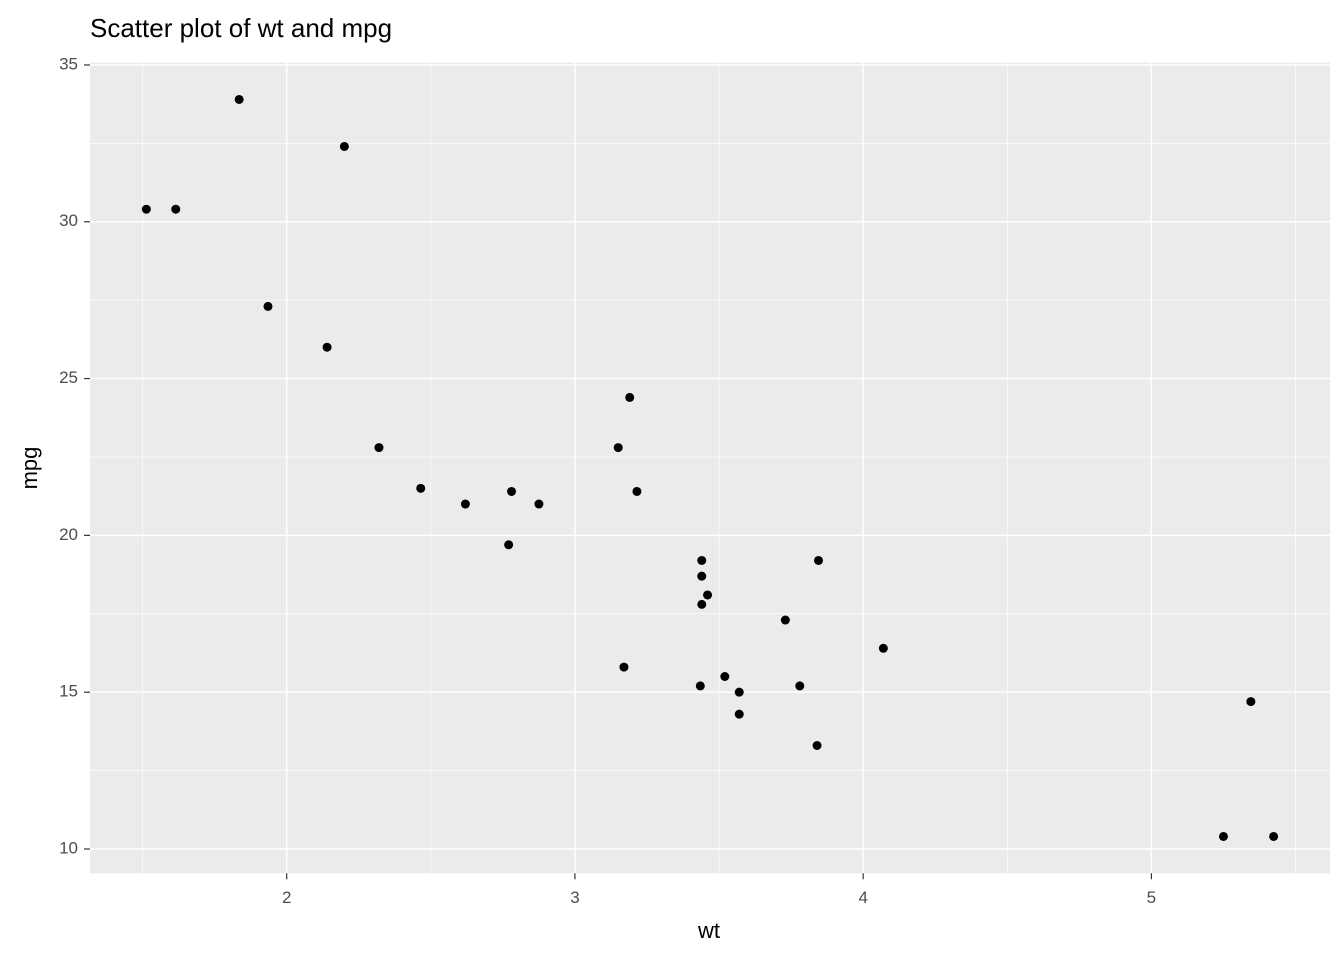 The height and width of the screenshot is (960, 1344). Describe the element at coordinates (68, 220) in the screenshot. I see `y-tick-label: 30` at that location.